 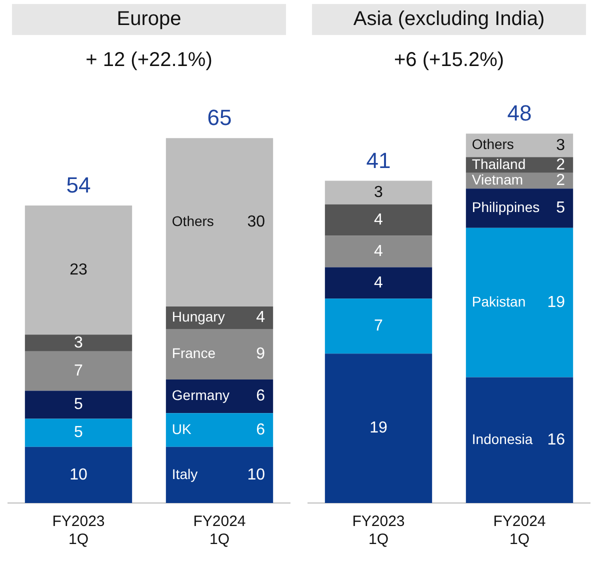 I want to click on total-label: 65, so click(x=219, y=117).